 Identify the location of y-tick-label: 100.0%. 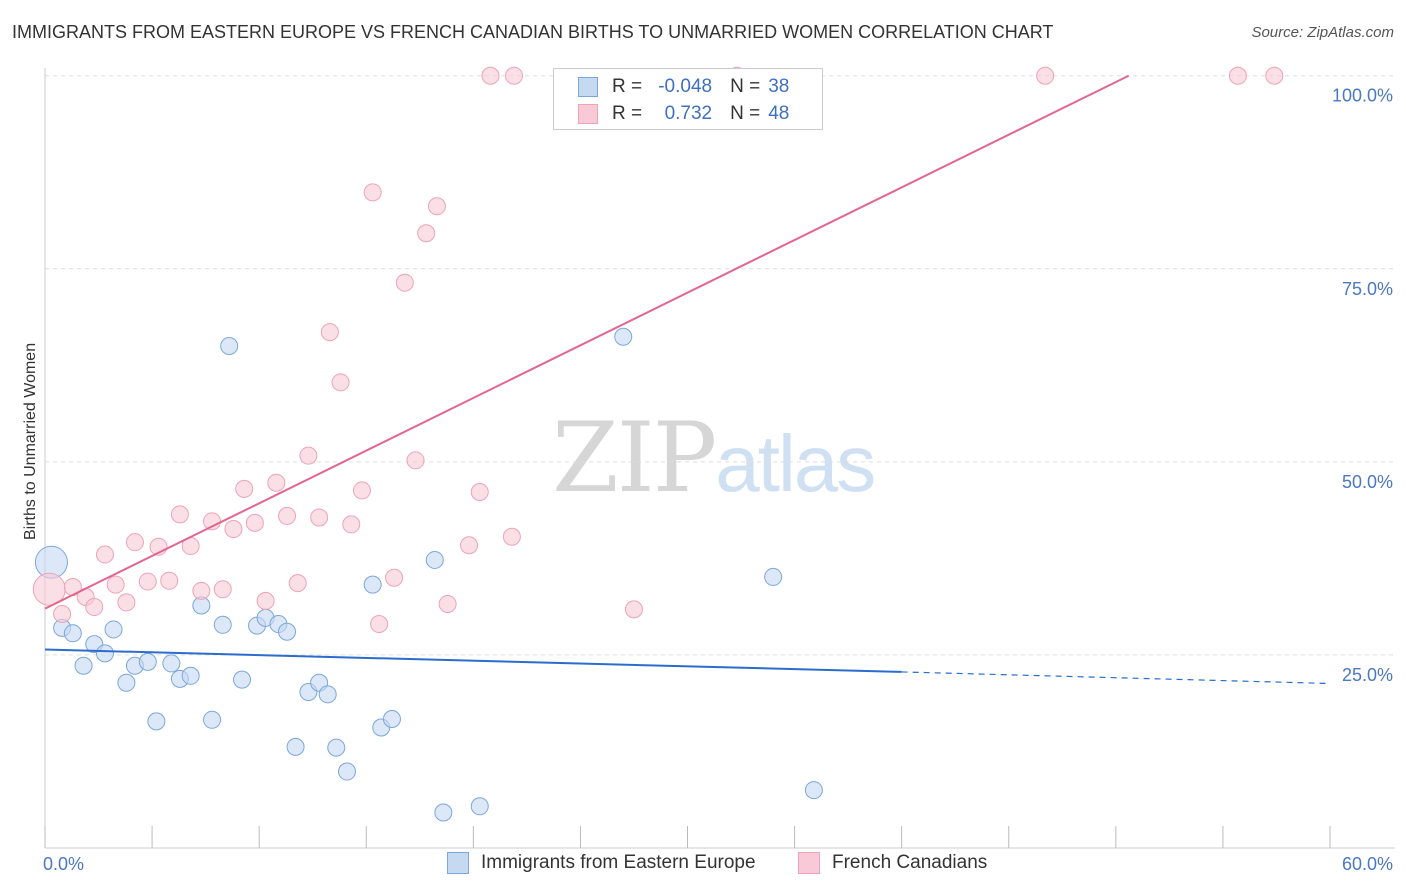
(1362, 96).